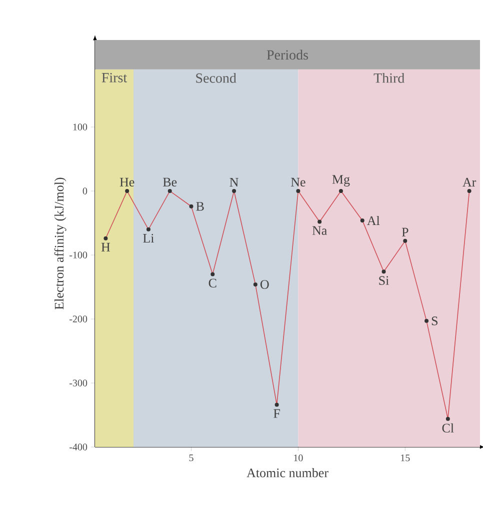  Describe the element at coordinates (389, 77) in the screenshot. I see `band-label: Third` at that location.